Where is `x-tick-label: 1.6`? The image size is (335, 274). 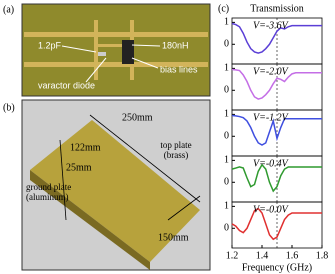
x-tick-label: 1.6 is located at coordinates (292, 255).